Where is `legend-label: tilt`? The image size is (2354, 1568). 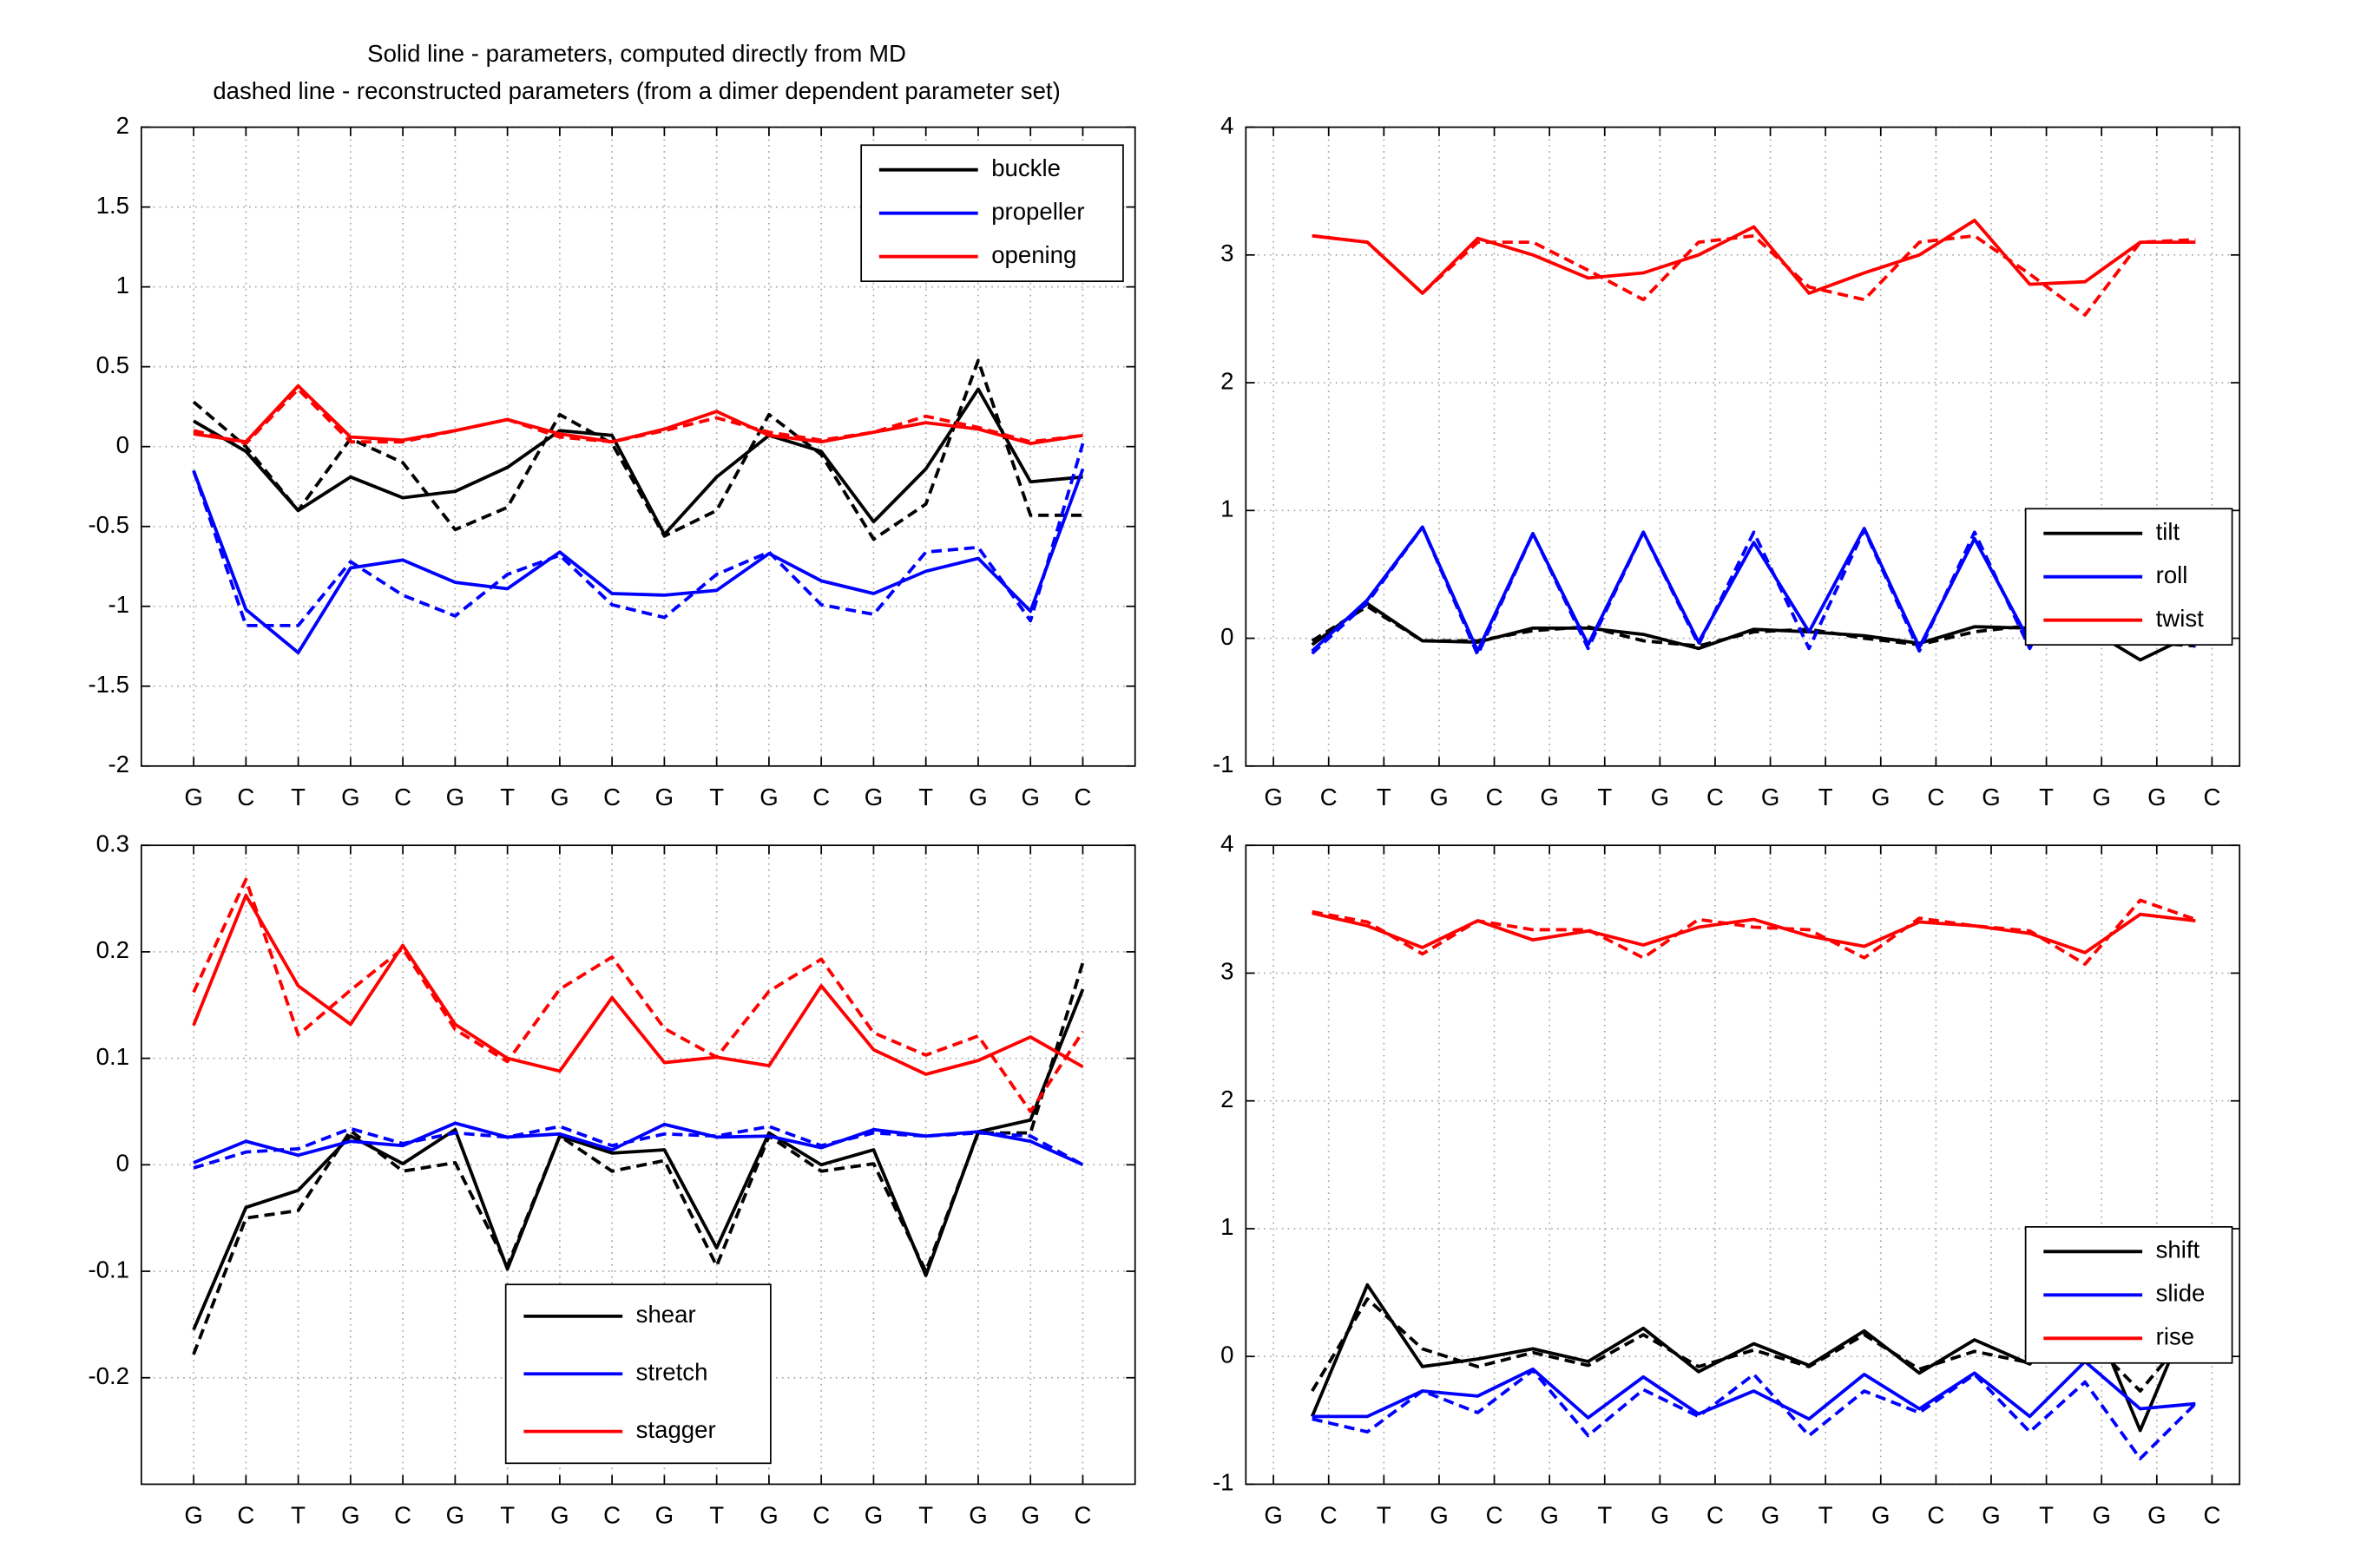 legend-label: tilt is located at coordinates (2168, 531).